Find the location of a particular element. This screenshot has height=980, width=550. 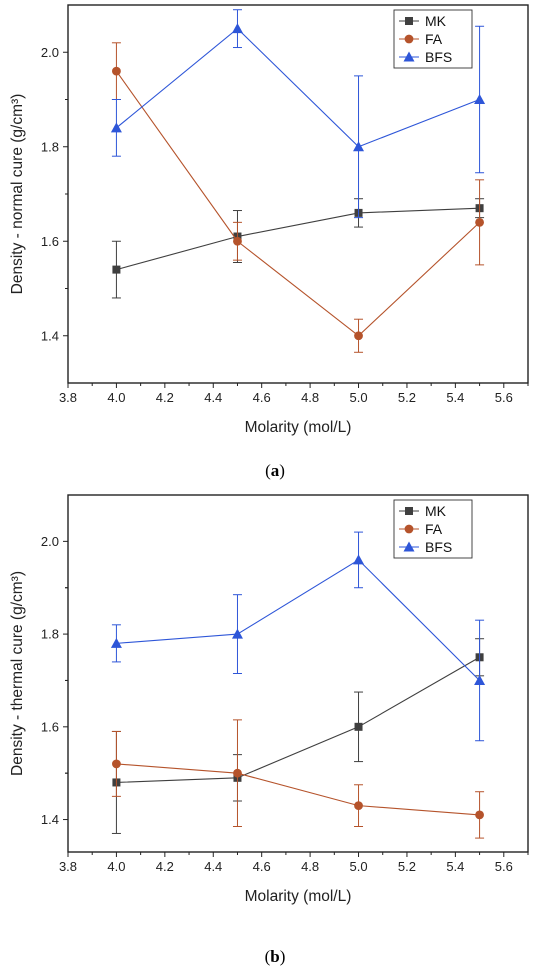

caption-letter: b is located at coordinates (274, 956).